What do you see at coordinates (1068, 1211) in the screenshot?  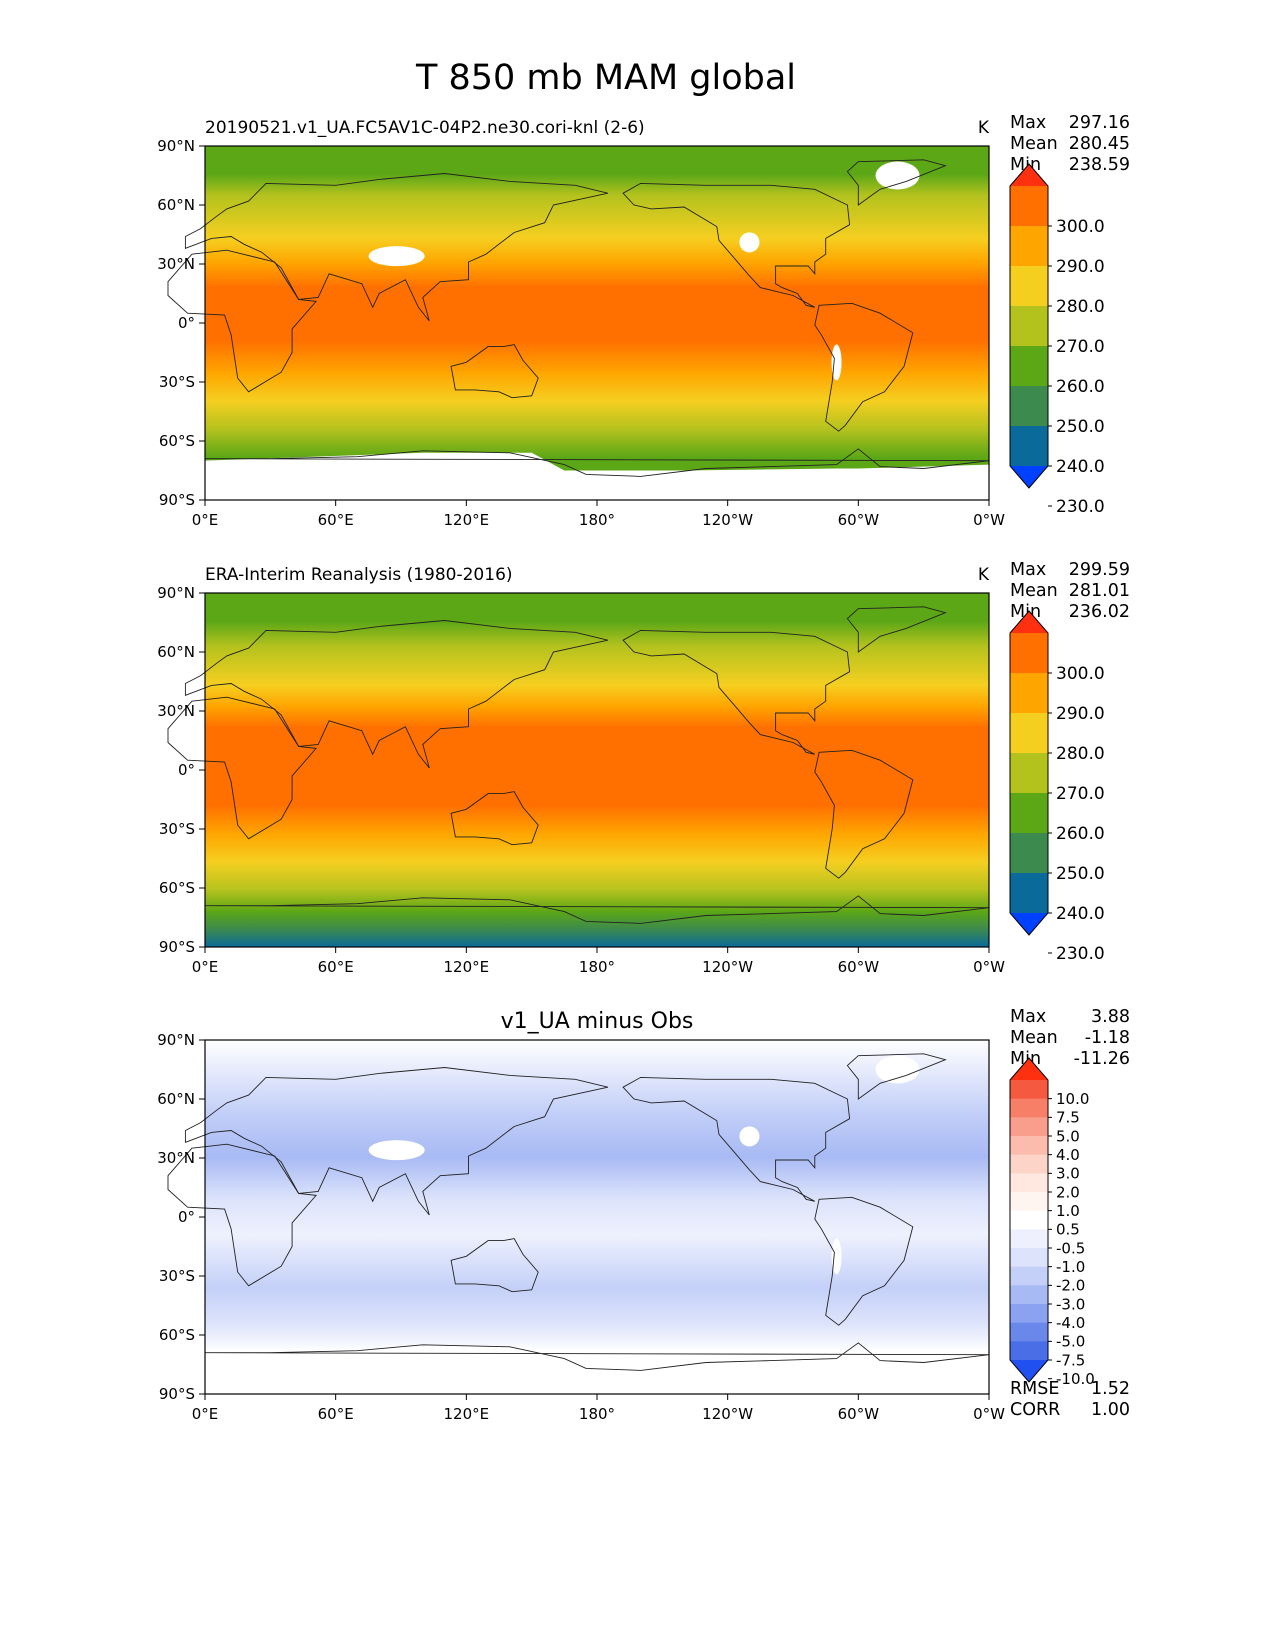 I see `colorbar-label: 1.0` at bounding box center [1068, 1211].